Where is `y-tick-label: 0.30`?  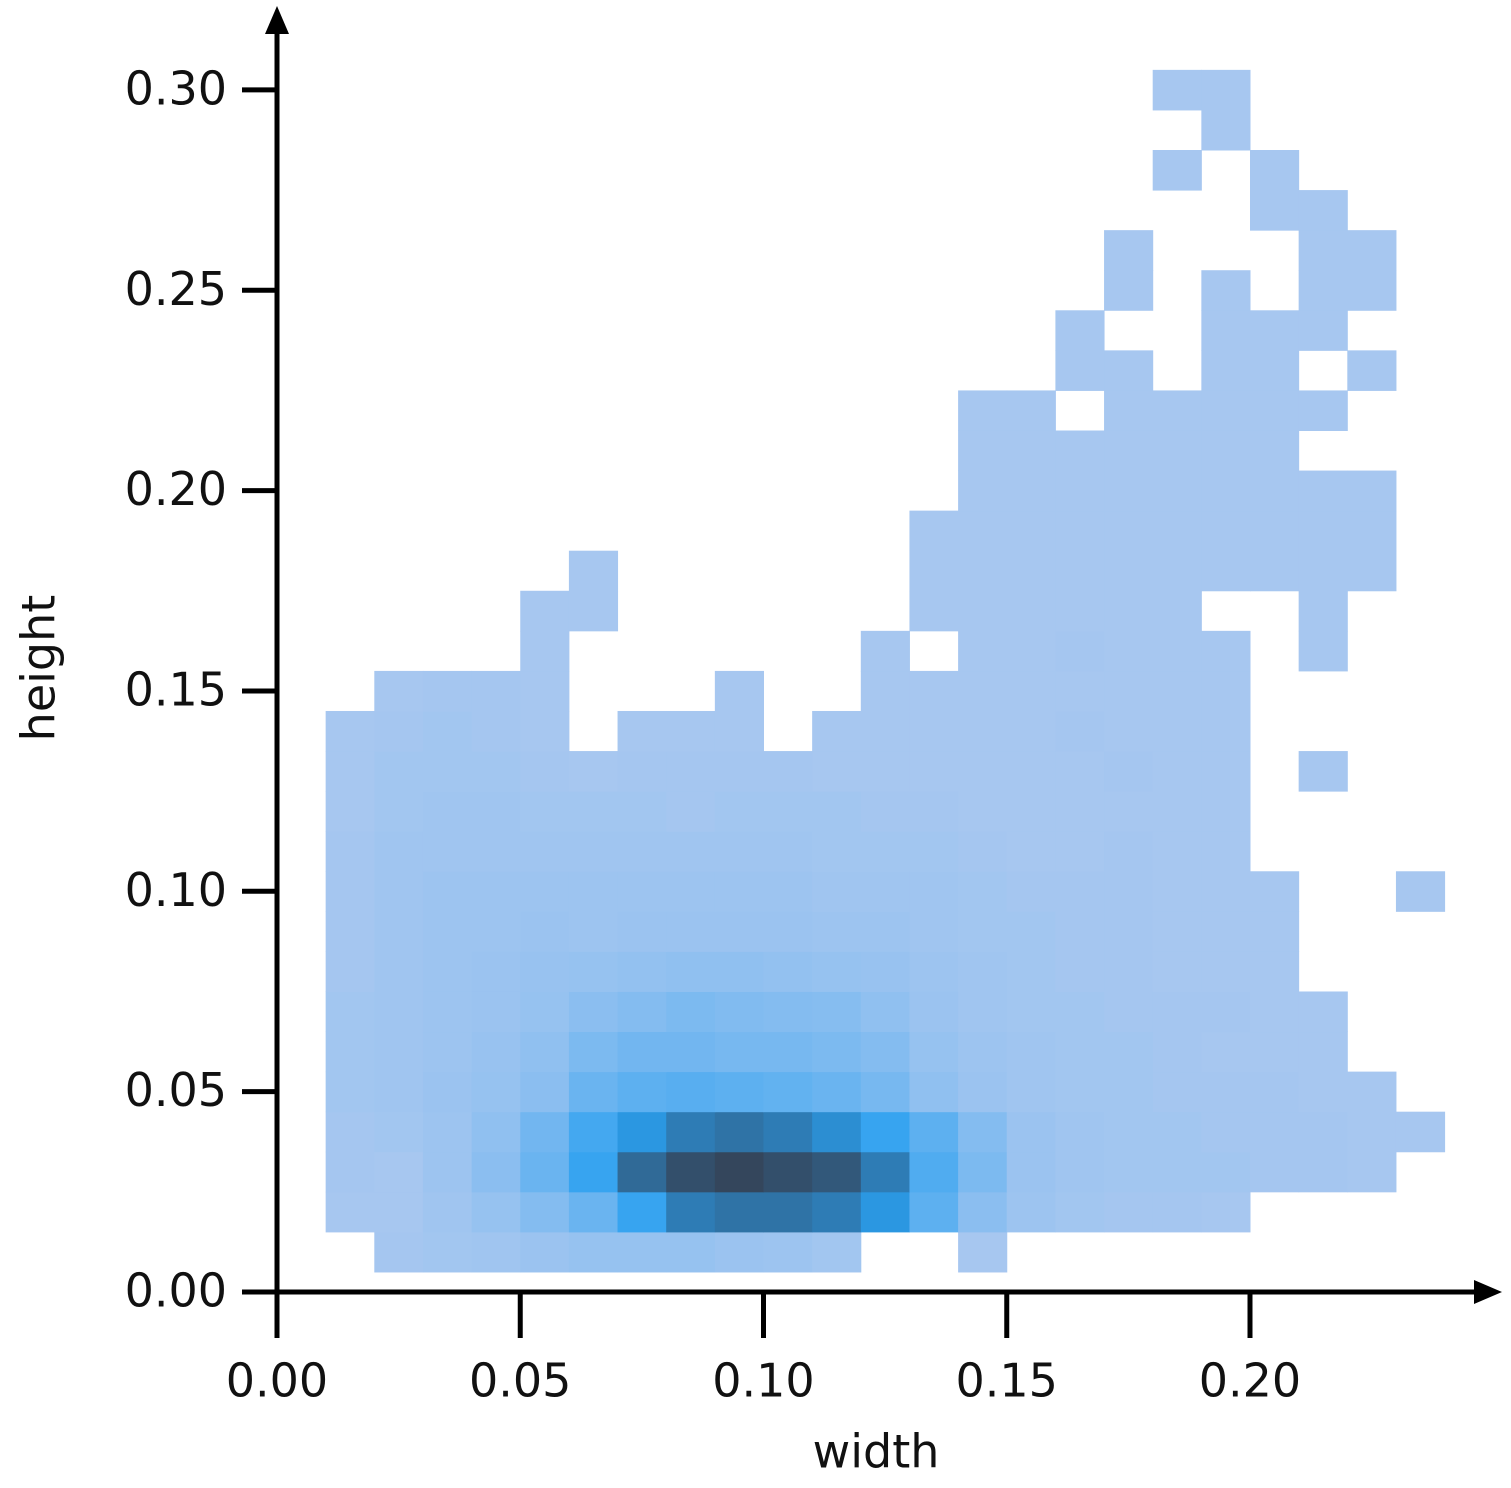
y-tick-label: 0.30 is located at coordinates (176, 88).